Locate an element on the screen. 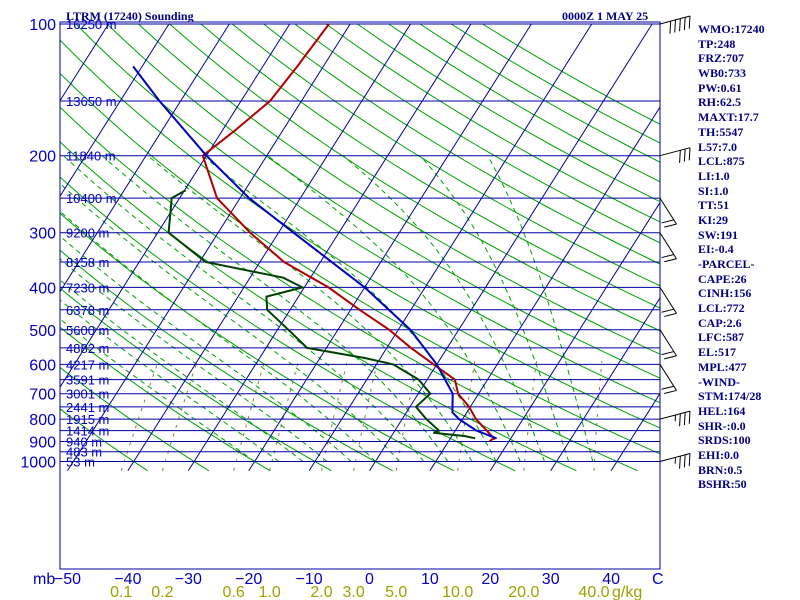  index-entry: EHI:0.0 is located at coordinates (719, 454).